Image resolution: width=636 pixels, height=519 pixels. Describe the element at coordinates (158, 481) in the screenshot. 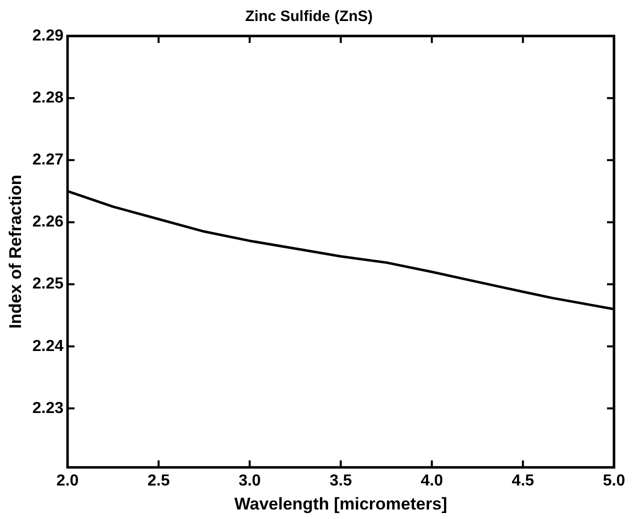

I see `x-tick-label: 2.5` at that location.